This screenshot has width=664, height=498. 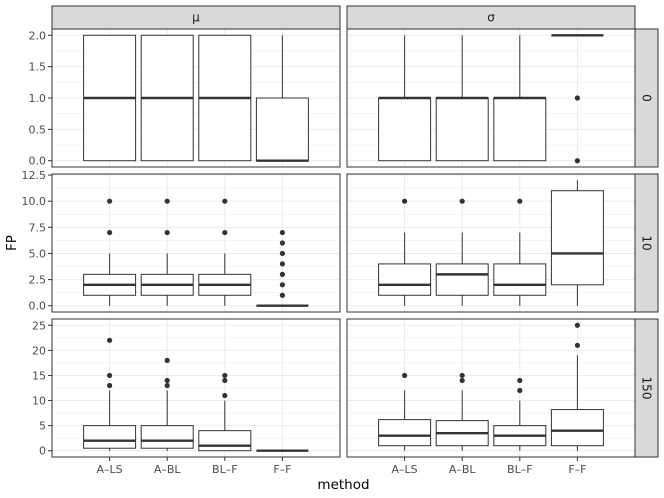 I want to click on y-axis-title: FP, so click(x=12, y=243).